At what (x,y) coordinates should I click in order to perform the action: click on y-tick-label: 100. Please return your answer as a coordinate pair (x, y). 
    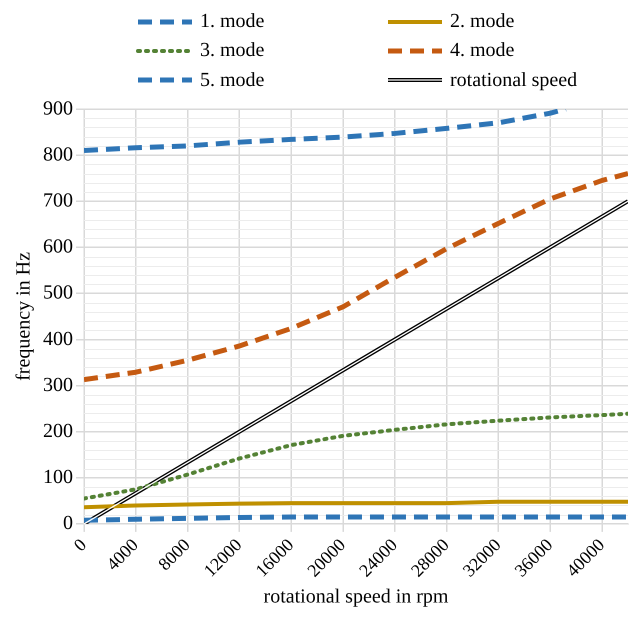
    Looking at the image, I should click on (58, 477).